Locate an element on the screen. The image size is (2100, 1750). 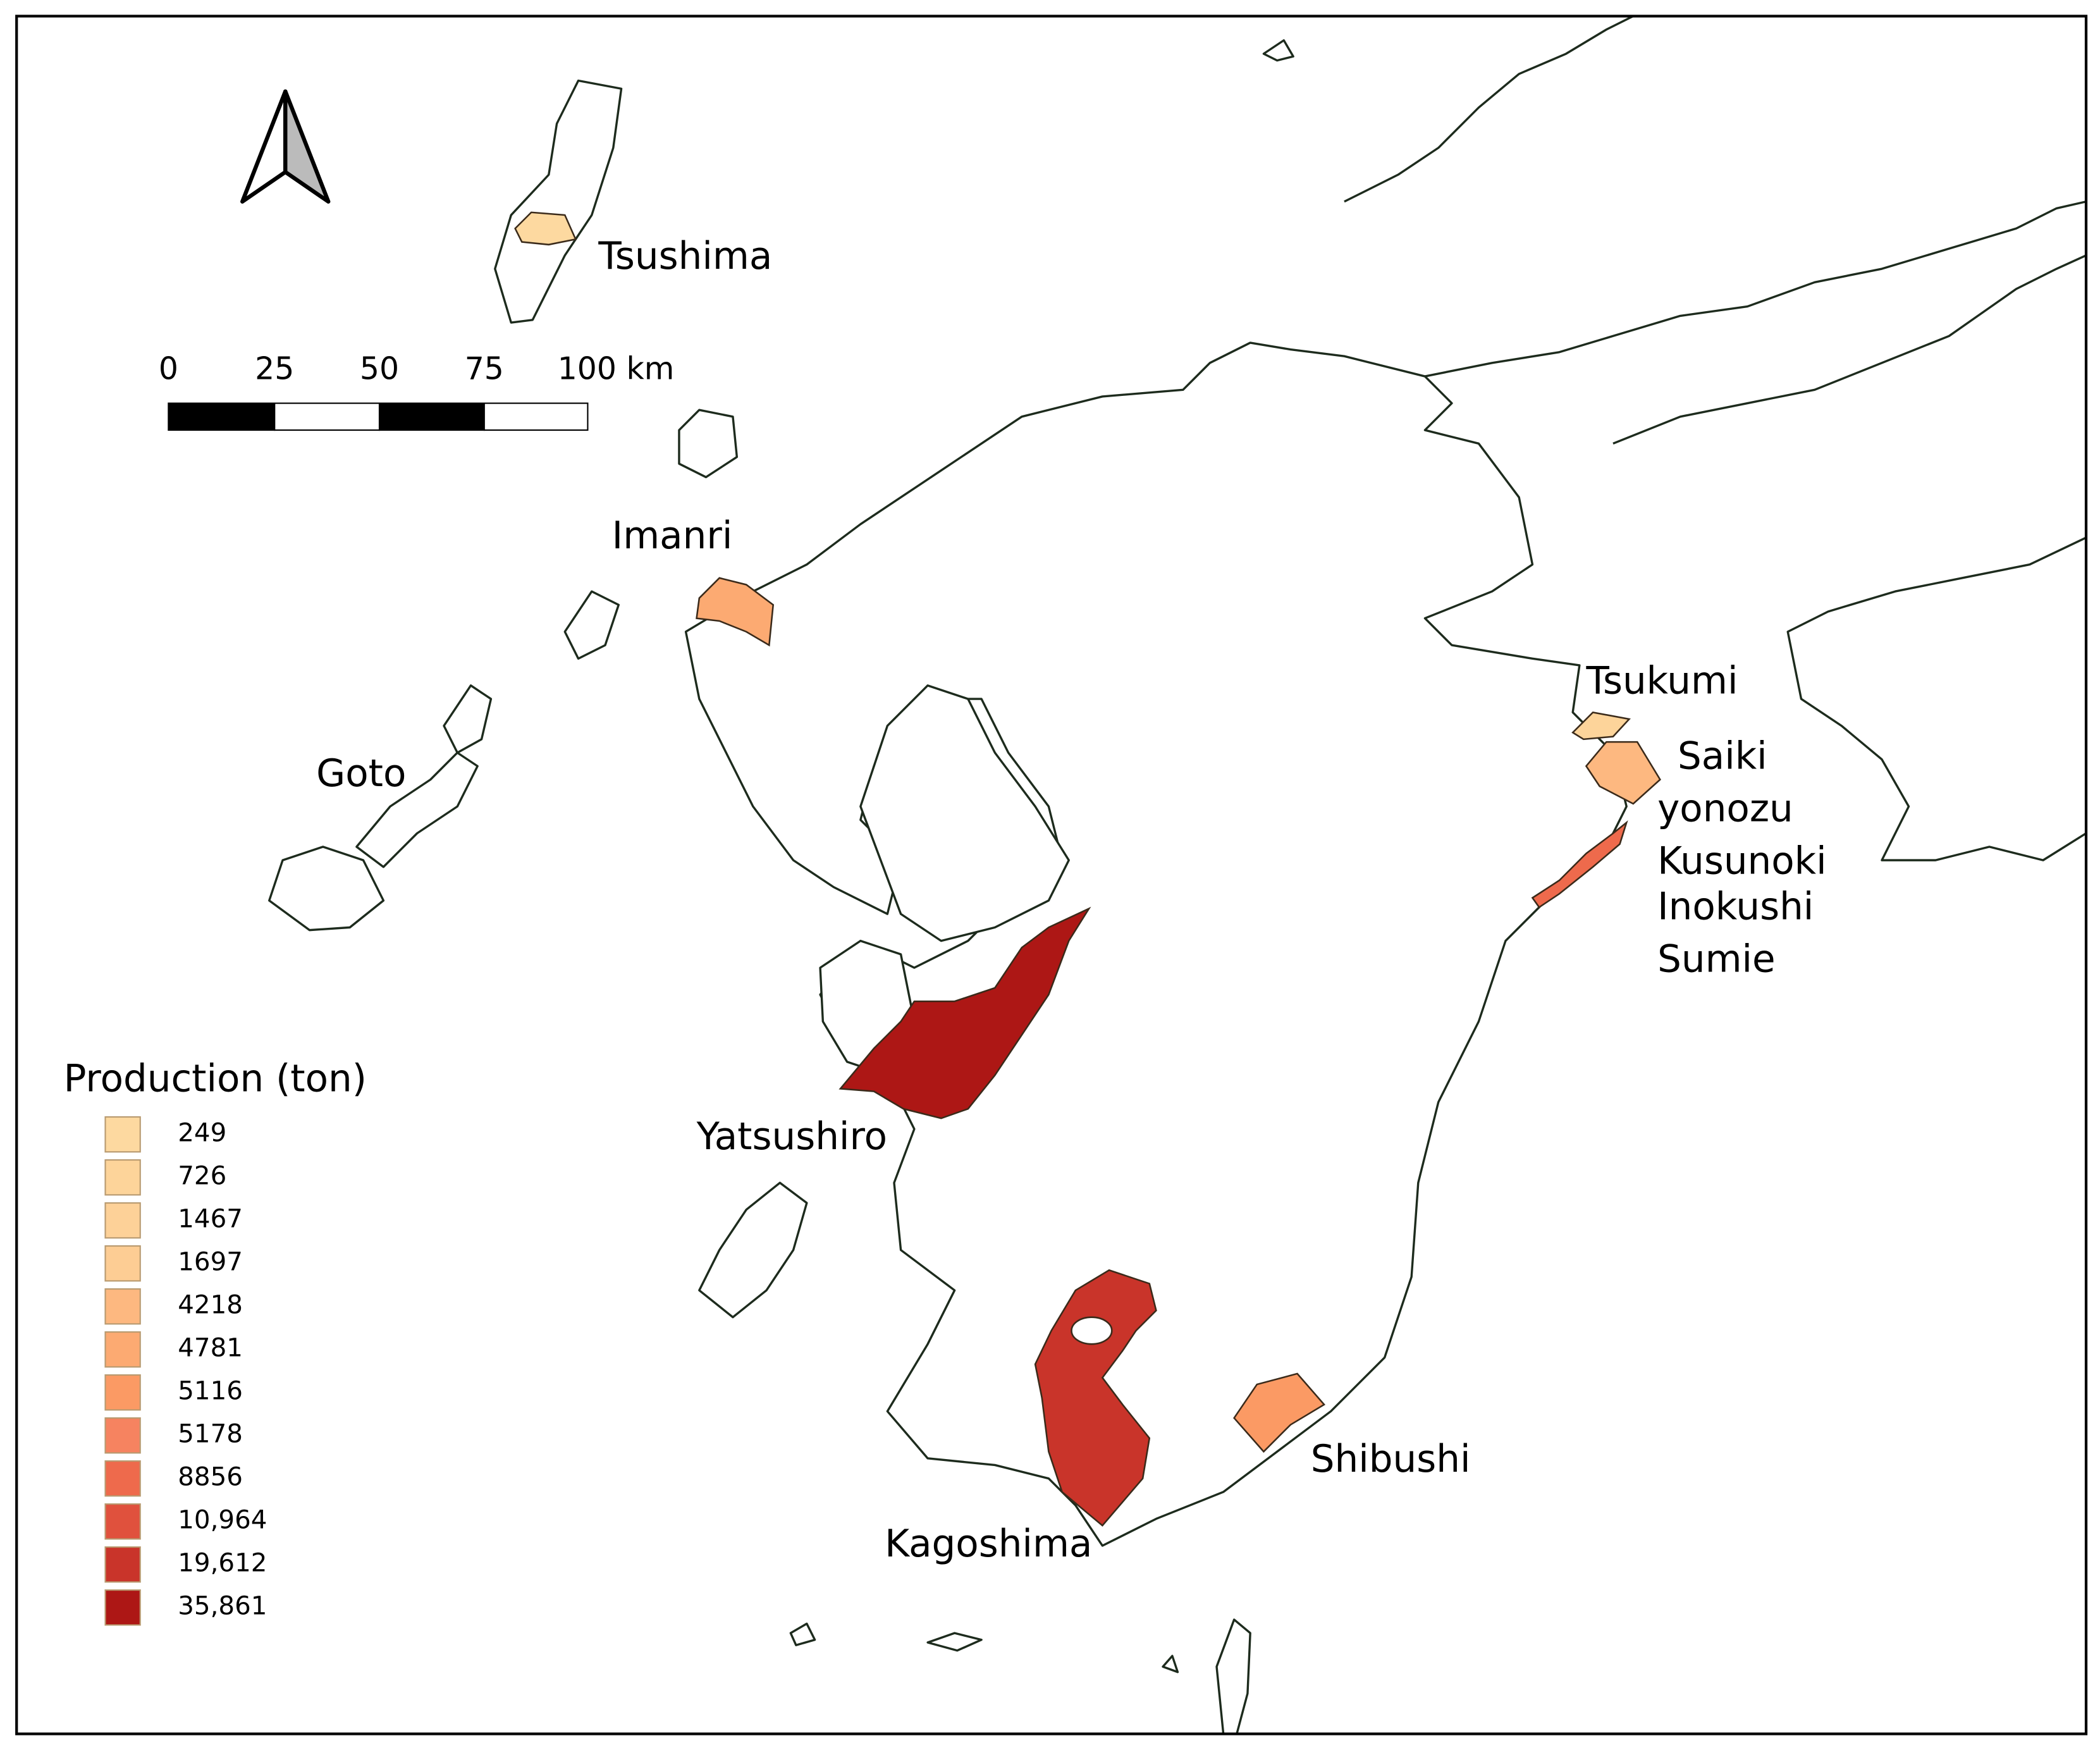
place-label: Sumie is located at coordinates (1716, 960).